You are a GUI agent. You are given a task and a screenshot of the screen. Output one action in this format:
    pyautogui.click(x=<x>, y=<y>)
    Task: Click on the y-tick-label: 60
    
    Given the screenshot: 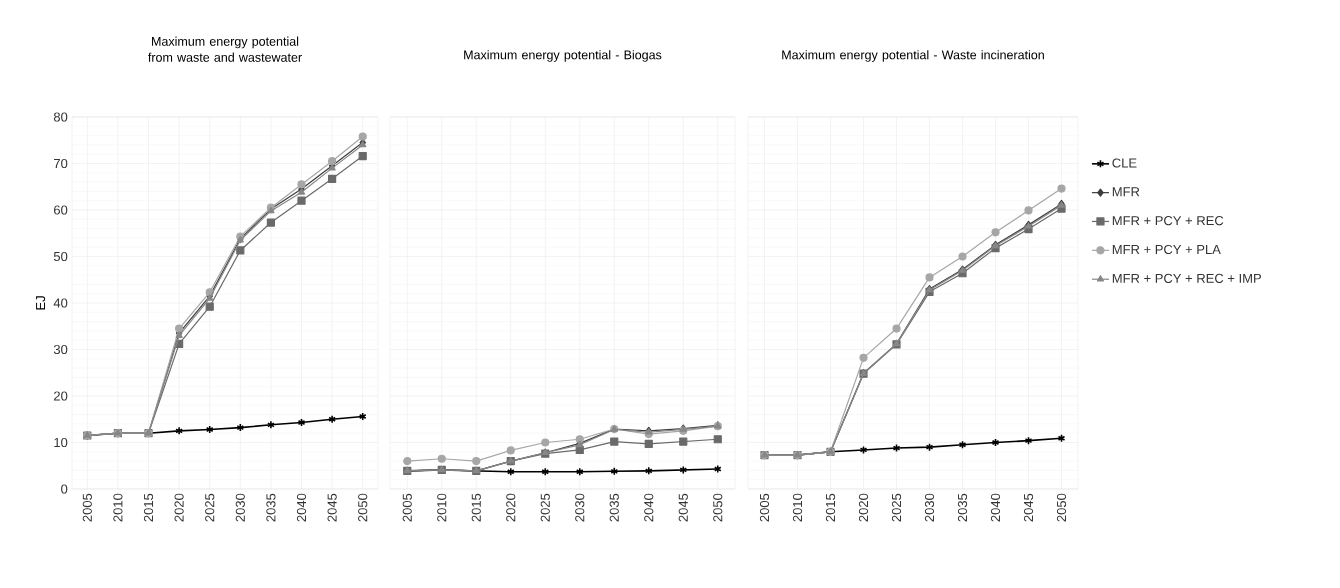 What is the action you would take?
    pyautogui.click(x=61, y=210)
    